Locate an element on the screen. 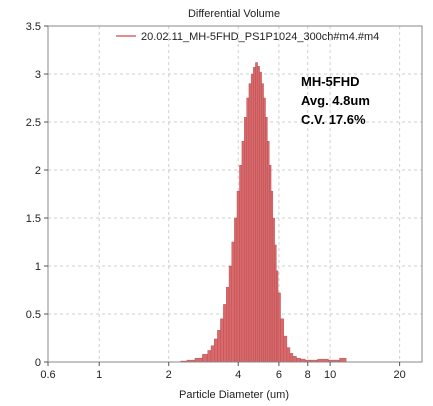 The image size is (433, 406). annotation-name: MH-5FHD is located at coordinates (330, 81).